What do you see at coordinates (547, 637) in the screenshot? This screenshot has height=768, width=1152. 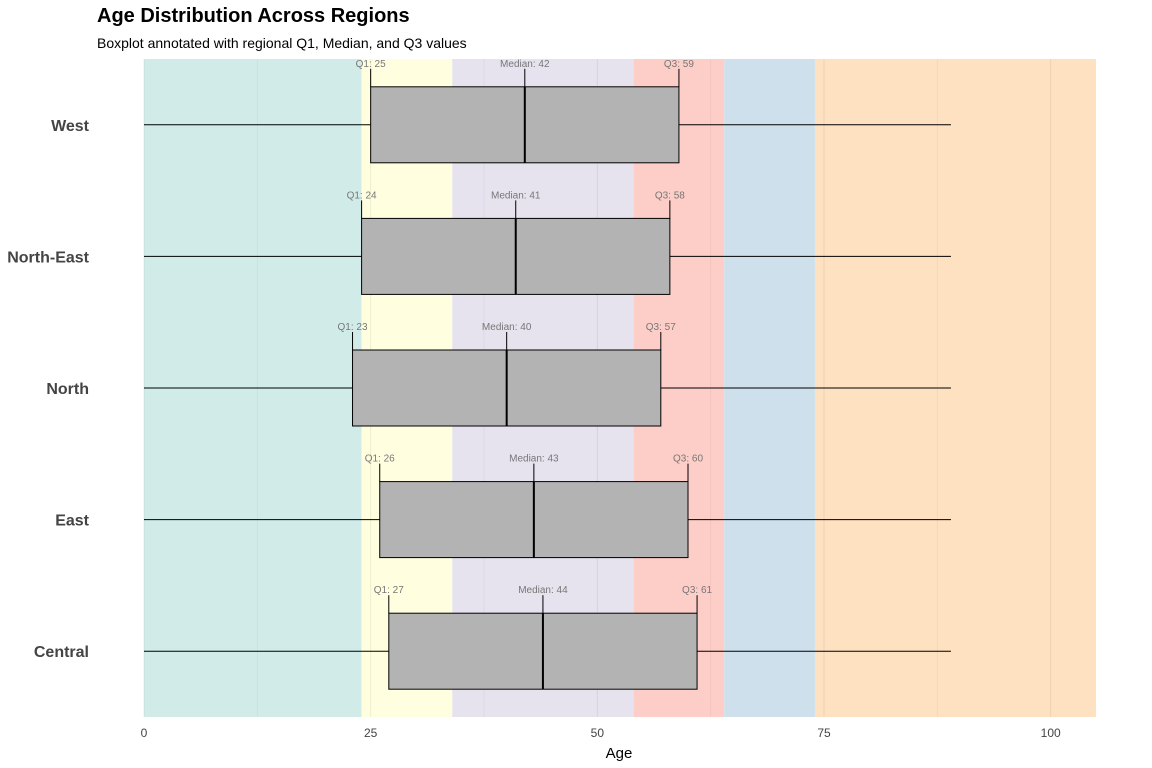 I see `box-central: Q1: 27 Median: 44 Q3: 61` at bounding box center [547, 637].